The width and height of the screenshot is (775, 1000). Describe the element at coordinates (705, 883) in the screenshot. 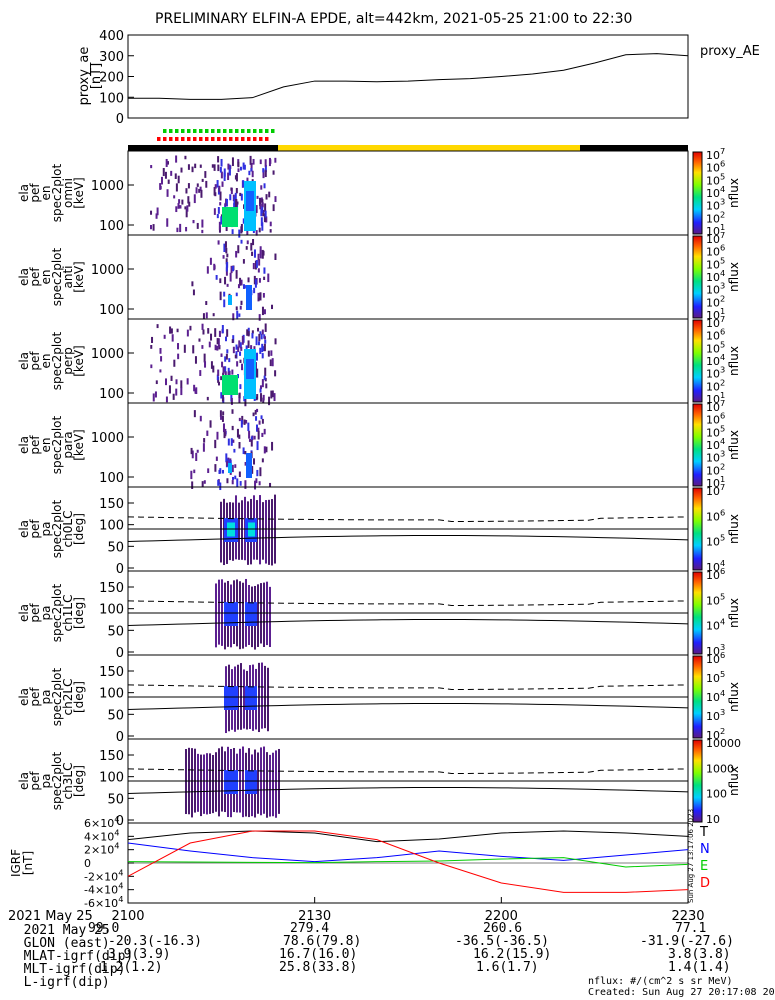

I see `igrf-legend-D: D` at that location.